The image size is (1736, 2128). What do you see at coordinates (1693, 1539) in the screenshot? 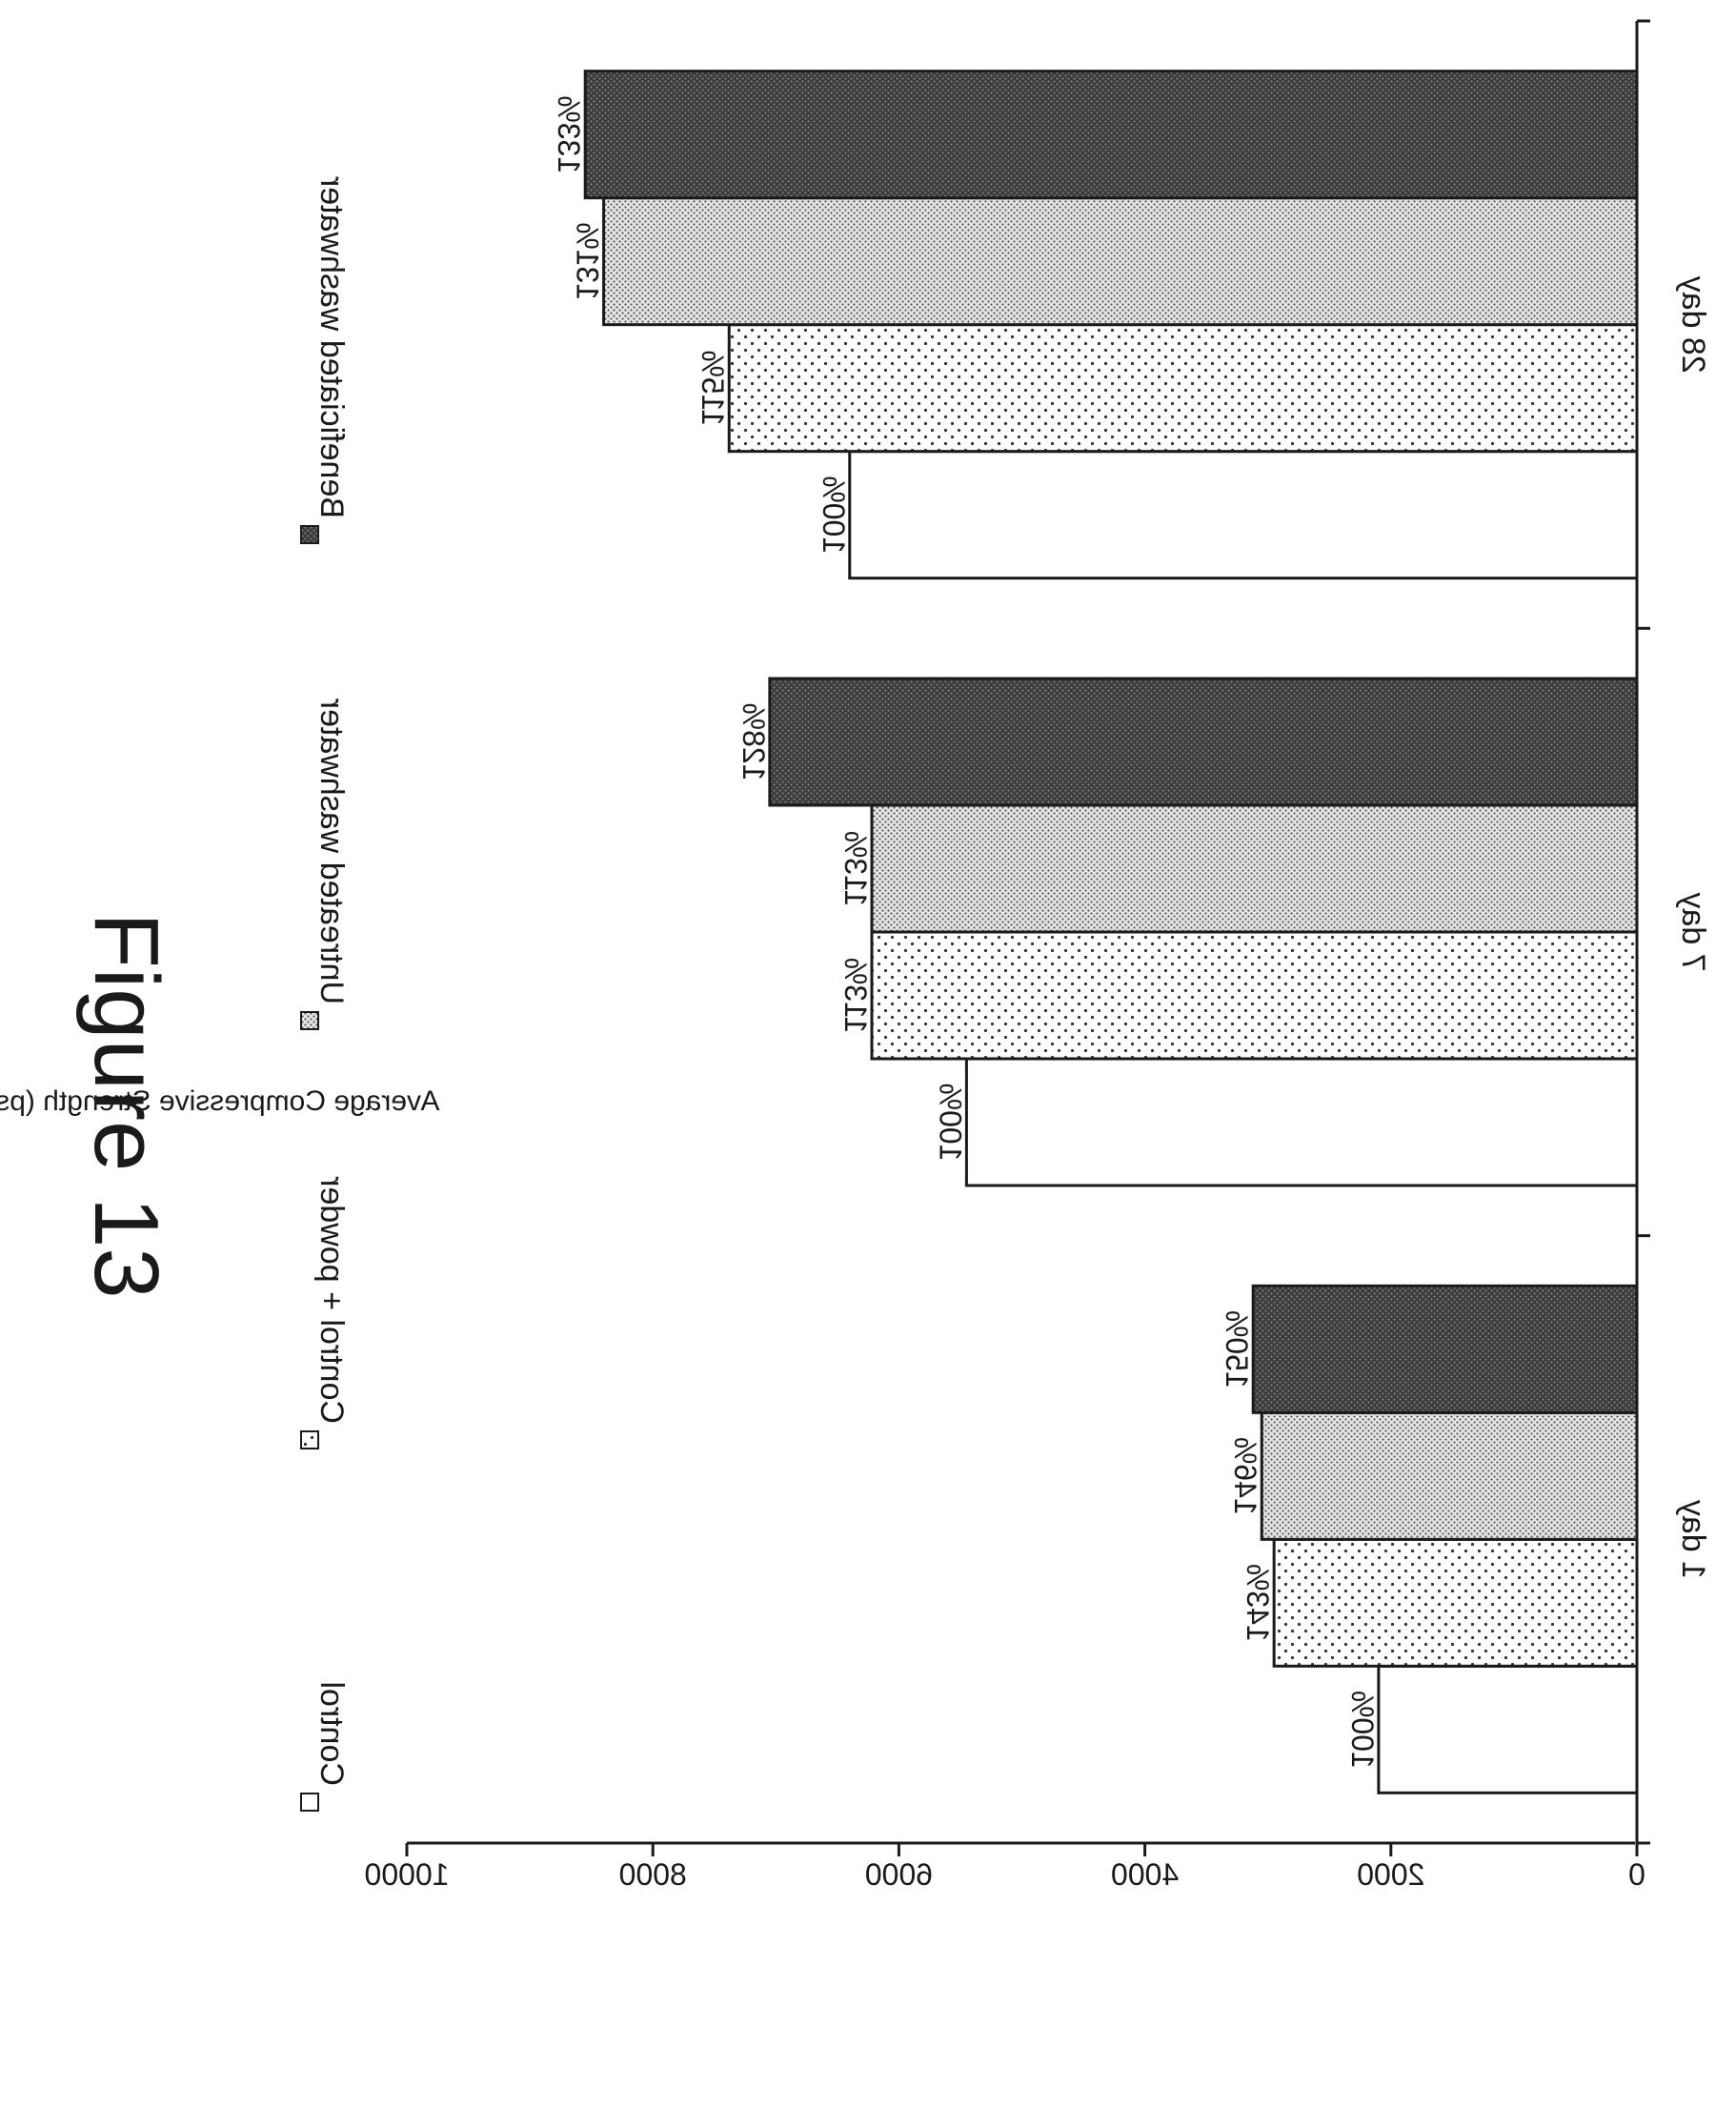
I see `x-category-label: 1 day` at bounding box center [1693, 1539].